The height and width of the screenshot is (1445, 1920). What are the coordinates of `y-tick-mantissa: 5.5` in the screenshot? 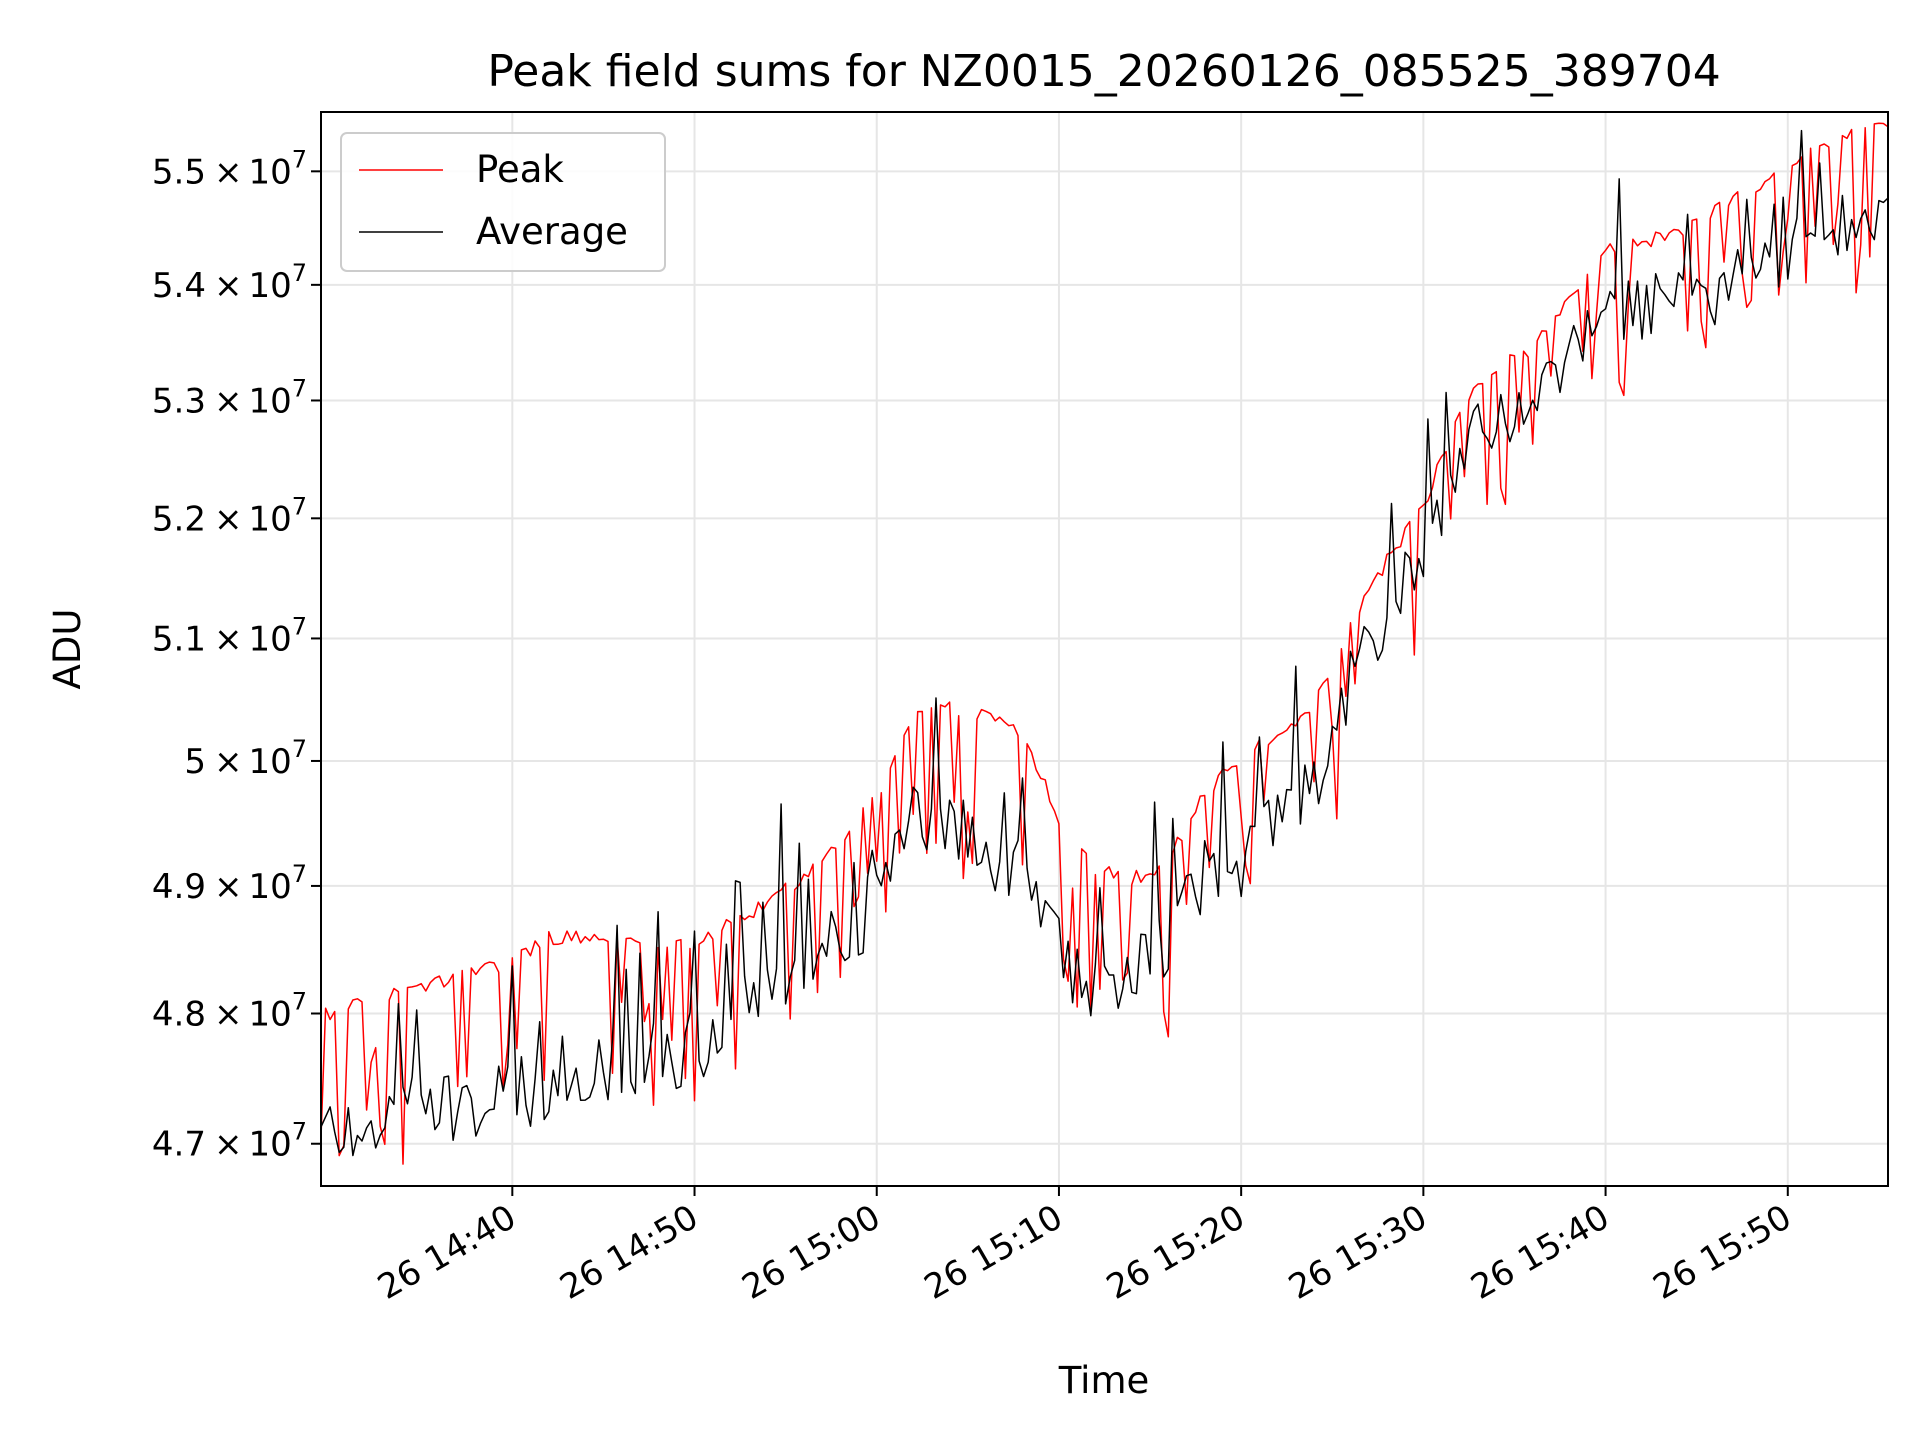 It's located at (179, 172).